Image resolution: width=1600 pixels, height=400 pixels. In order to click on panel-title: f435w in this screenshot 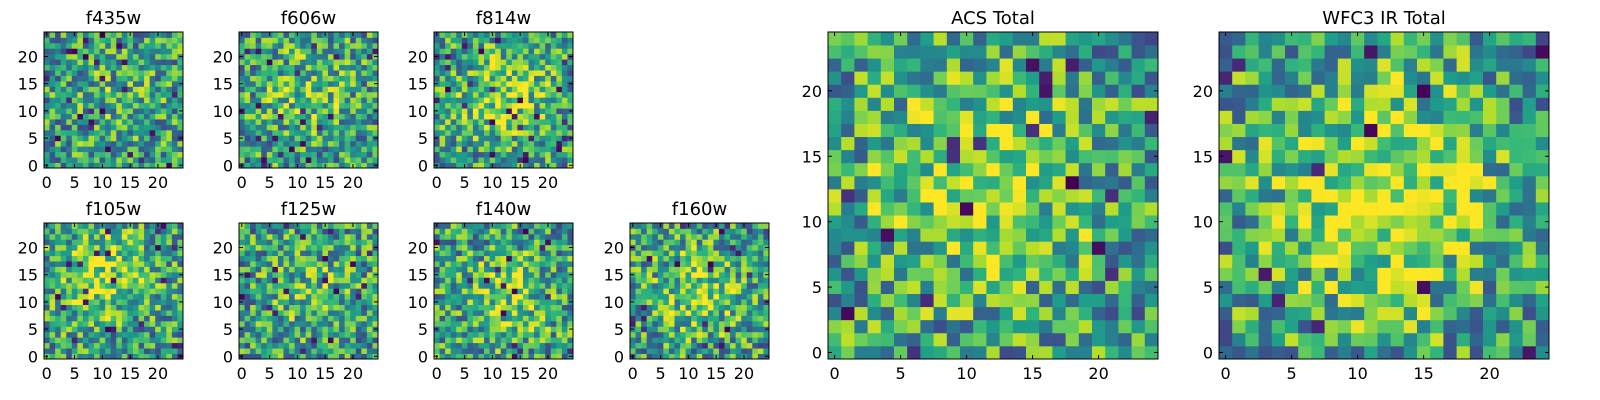, I will do `click(113, 18)`.